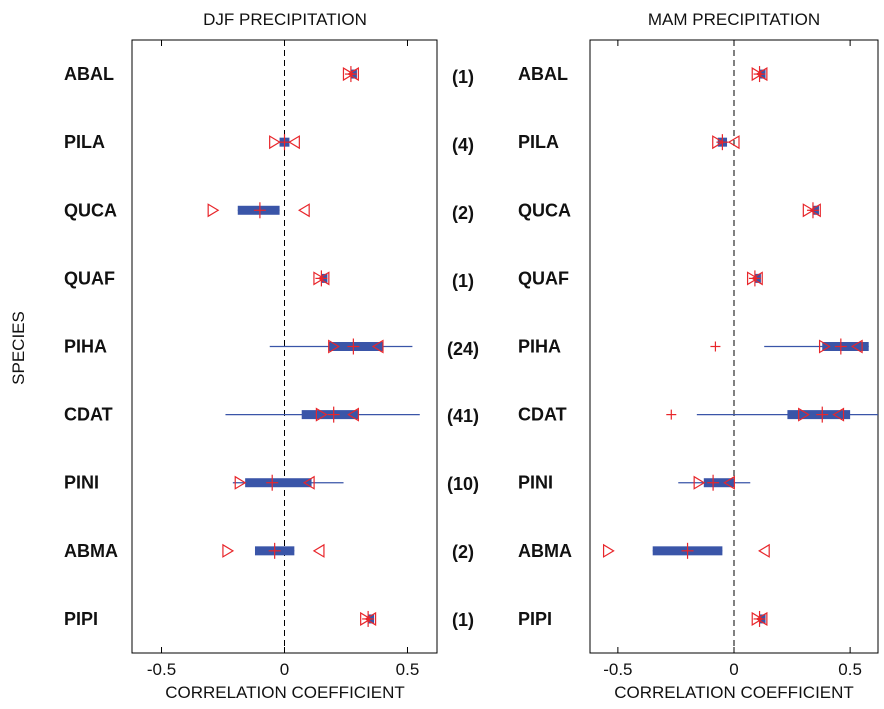 Image resolution: width=884 pixels, height=709 pixels. I want to click on y-axis-label: SPECIES, so click(18, 348).